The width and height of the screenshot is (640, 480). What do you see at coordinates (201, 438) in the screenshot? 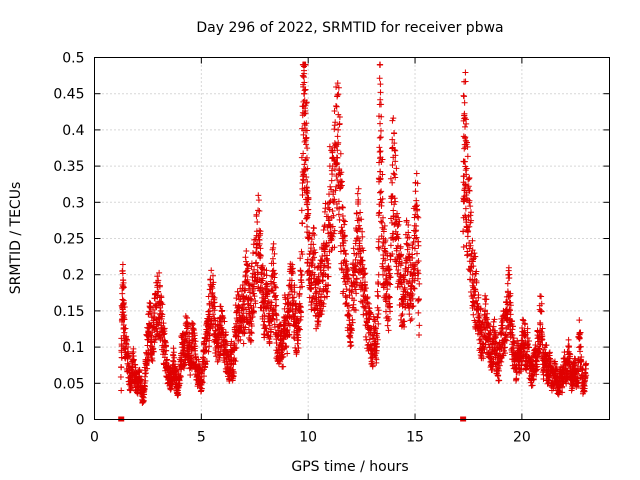
I see `x-tick-label: 5` at bounding box center [201, 438].